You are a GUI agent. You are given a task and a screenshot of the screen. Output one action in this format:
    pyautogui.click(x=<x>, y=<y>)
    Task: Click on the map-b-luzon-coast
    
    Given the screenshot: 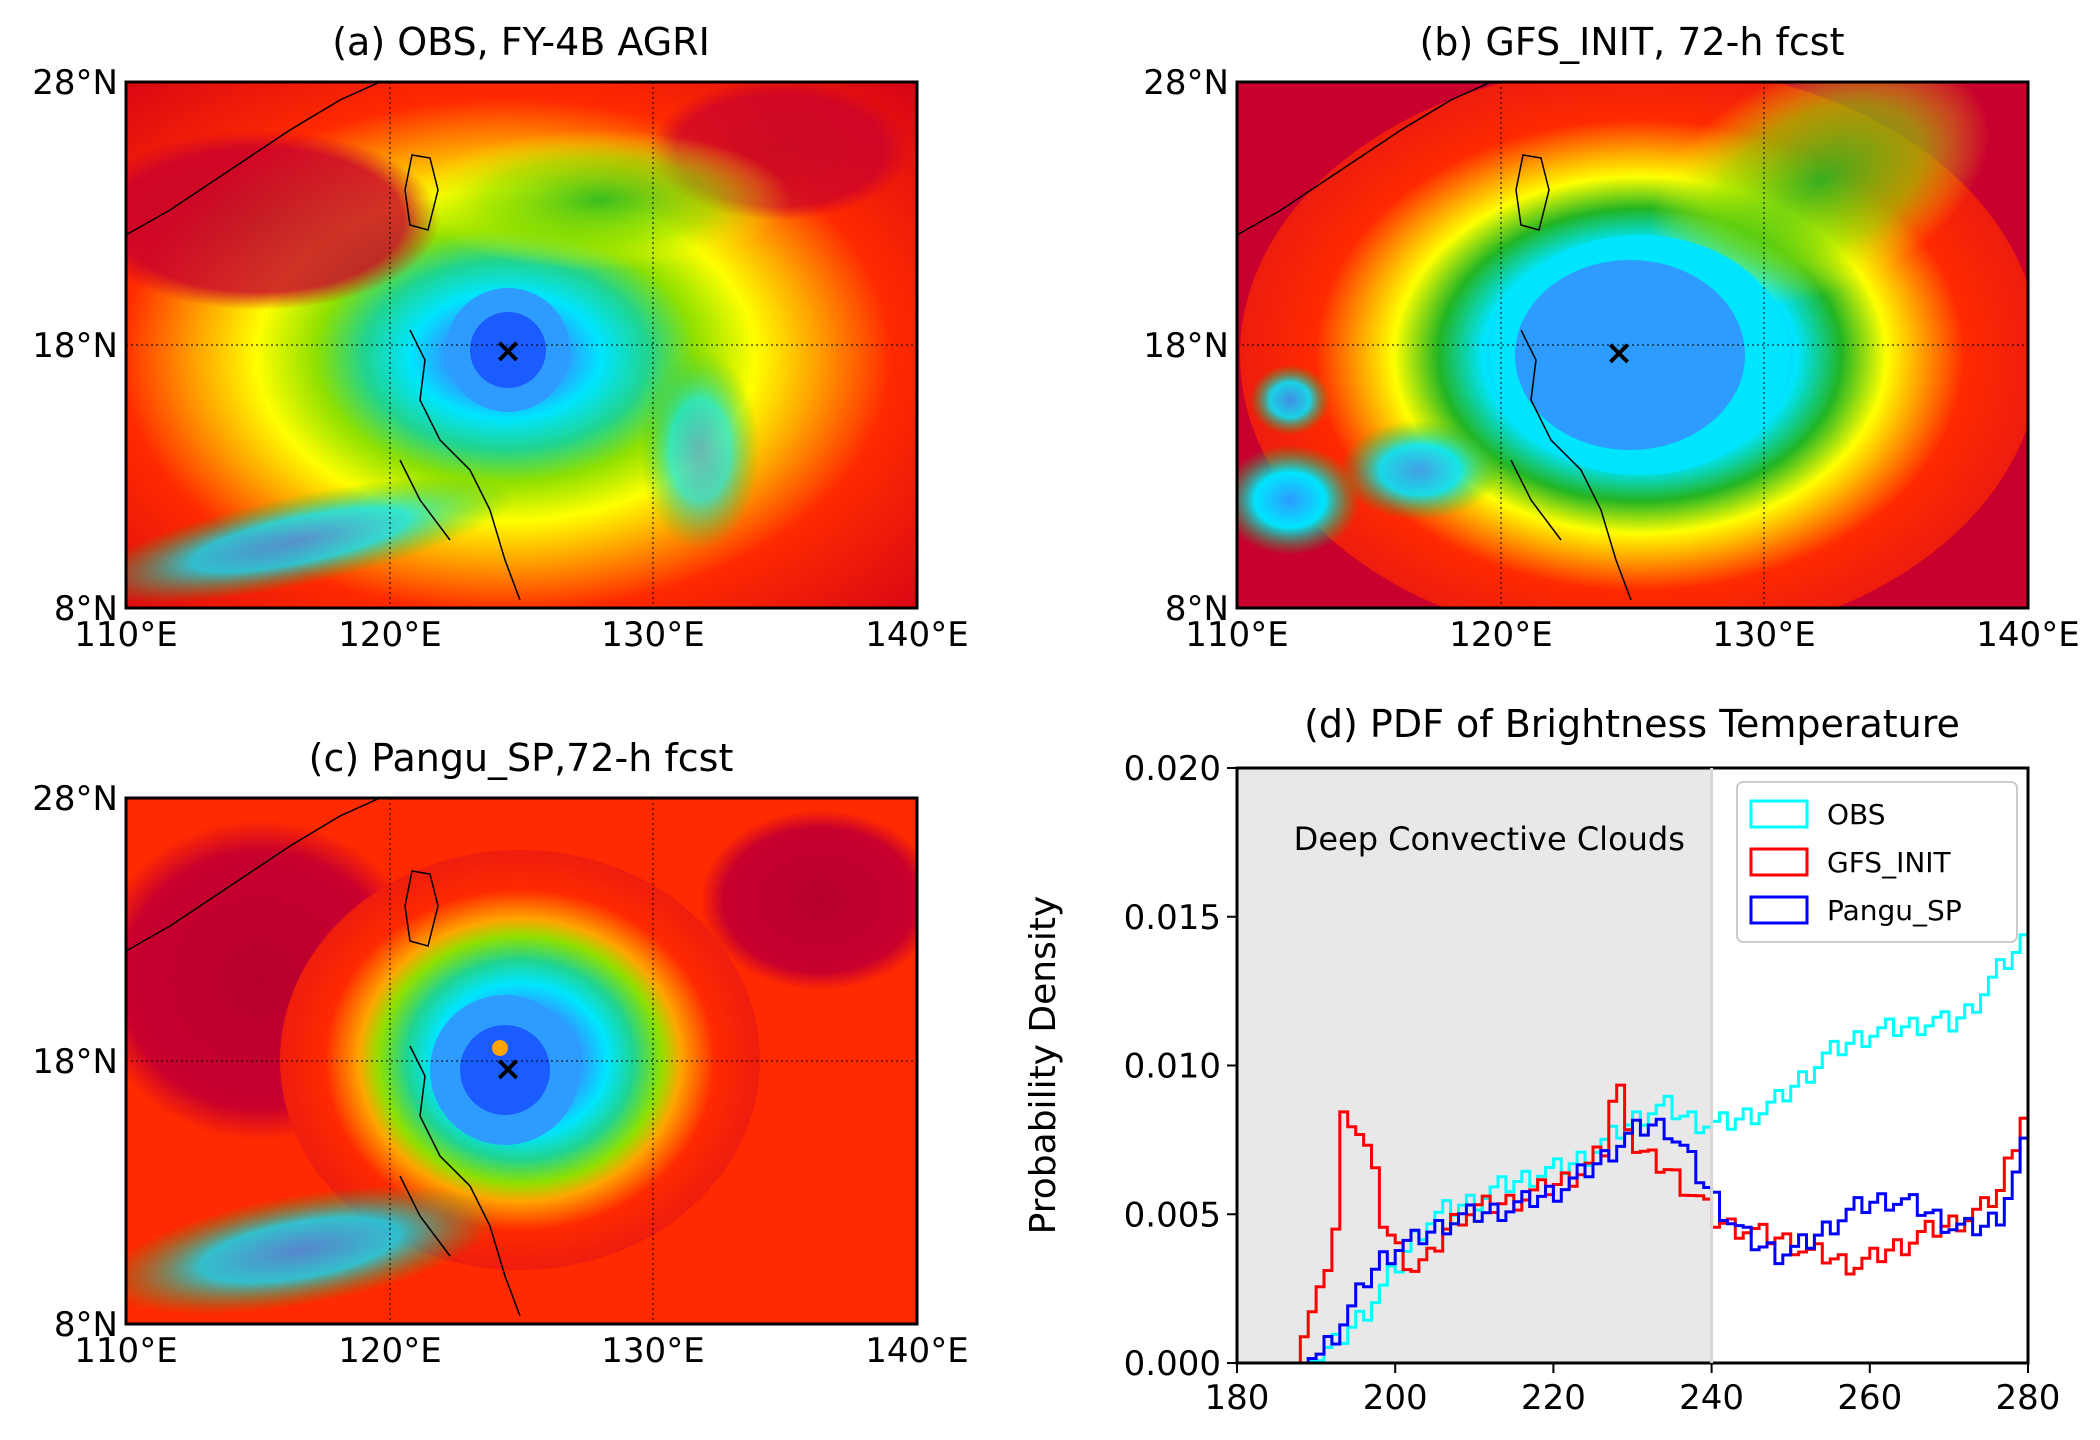 What is the action you would take?
    pyautogui.click(x=1571, y=465)
    